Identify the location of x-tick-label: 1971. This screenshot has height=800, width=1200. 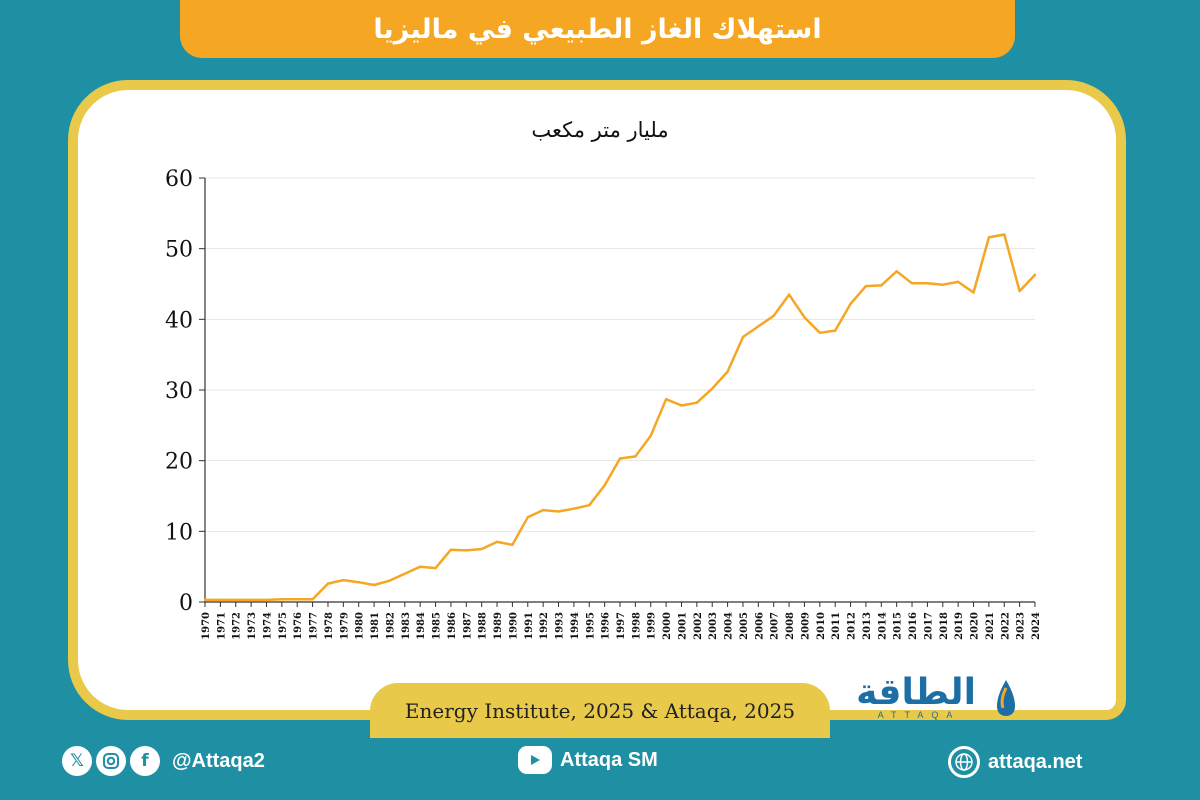
(221, 626).